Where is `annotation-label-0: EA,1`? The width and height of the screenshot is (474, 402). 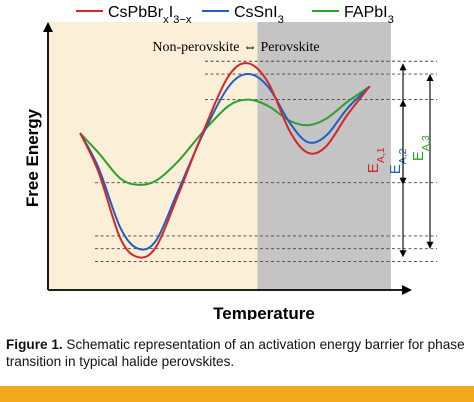
annotation-label-0: EA,1 is located at coordinates (376, 160).